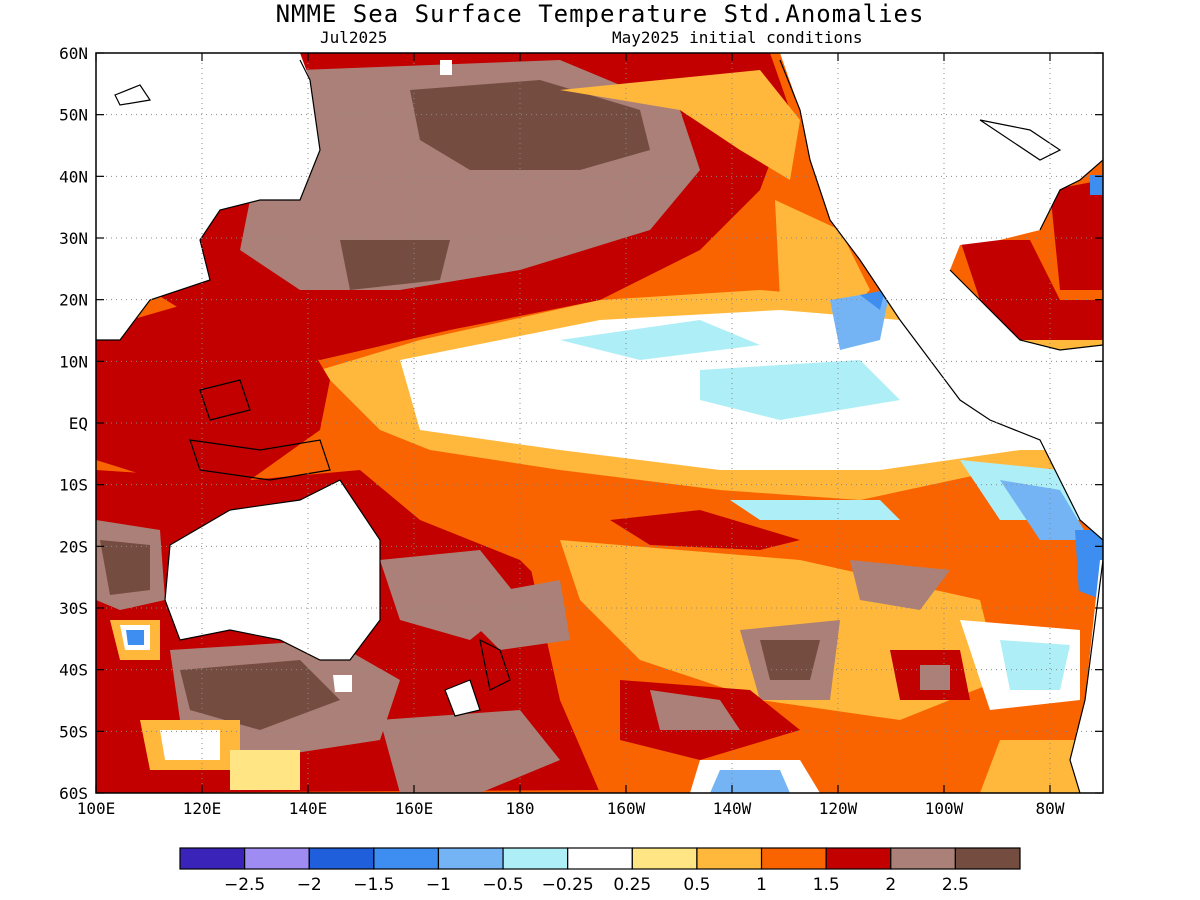 This screenshot has width=1200, height=900. I want to click on lat-label: 50N, so click(73, 115).